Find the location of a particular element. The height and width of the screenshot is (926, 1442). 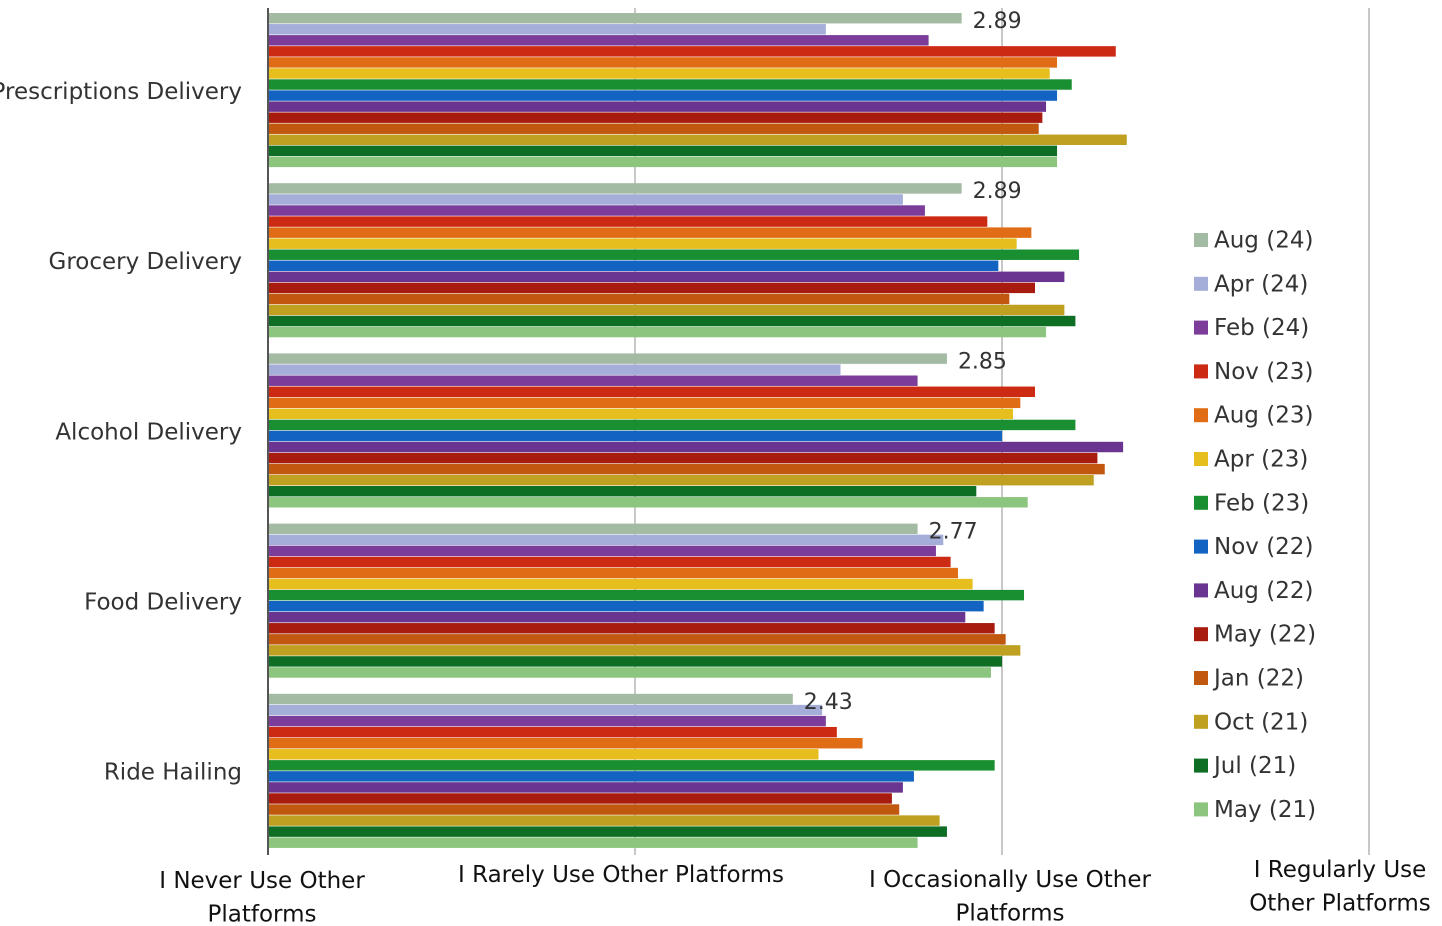

category-label-ride-hailing: Ride Hailing is located at coordinates (173, 773).